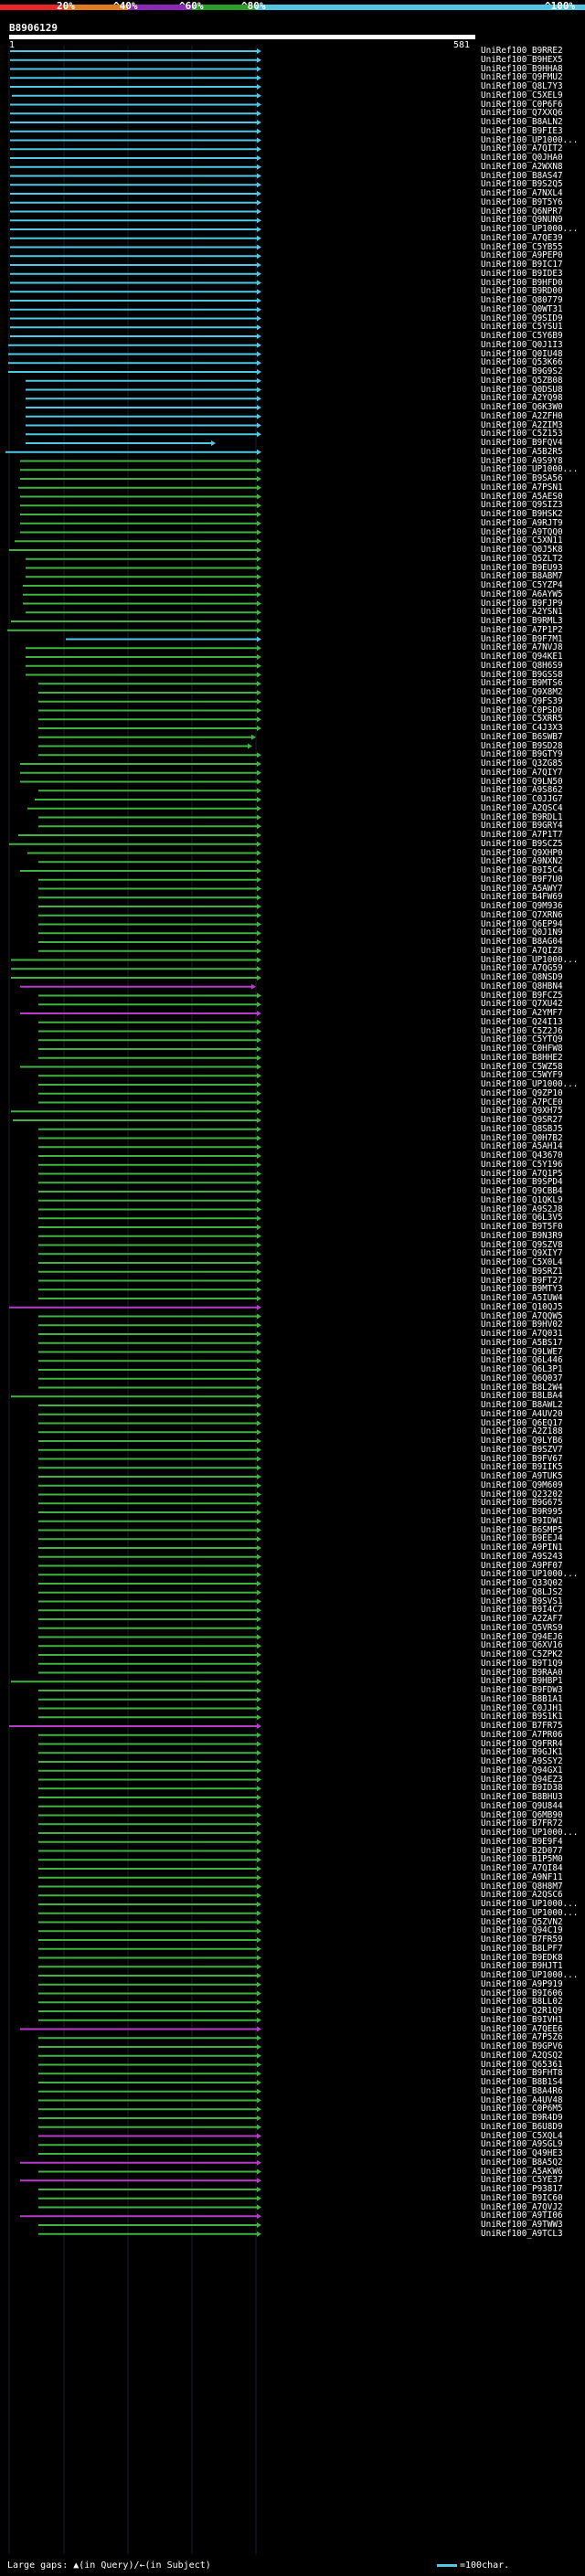  Describe the element at coordinates (522, 657) in the screenshot. I see `hit-label: UniRef100_Q94KE1` at that location.